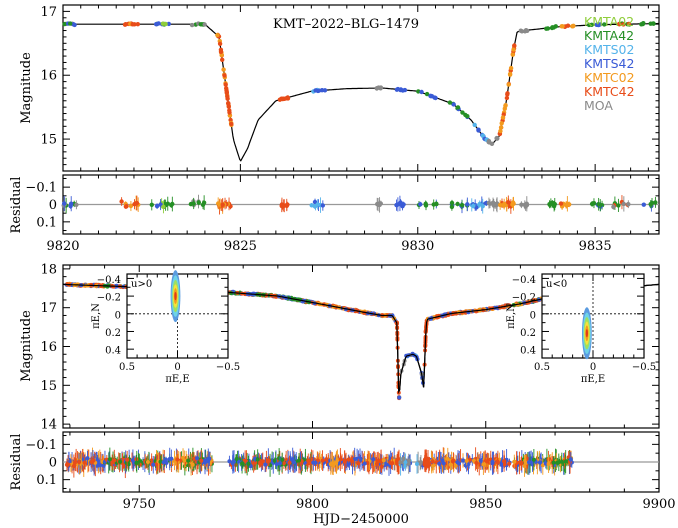  Describe the element at coordinates (542, 367) in the screenshot. I see `x-tick-label: 0.5` at that location.